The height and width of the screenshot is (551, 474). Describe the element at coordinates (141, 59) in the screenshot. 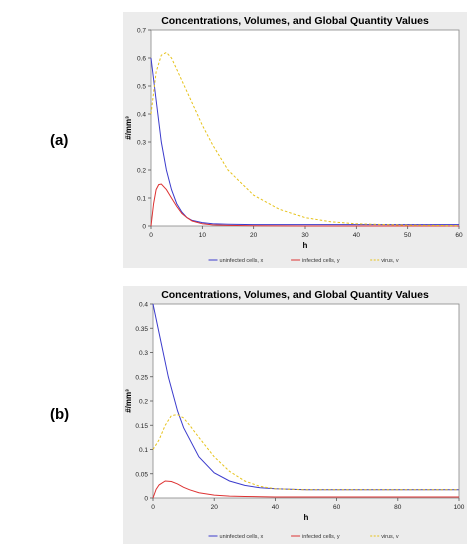

I see `y-tick-label: 0.6` at that location.